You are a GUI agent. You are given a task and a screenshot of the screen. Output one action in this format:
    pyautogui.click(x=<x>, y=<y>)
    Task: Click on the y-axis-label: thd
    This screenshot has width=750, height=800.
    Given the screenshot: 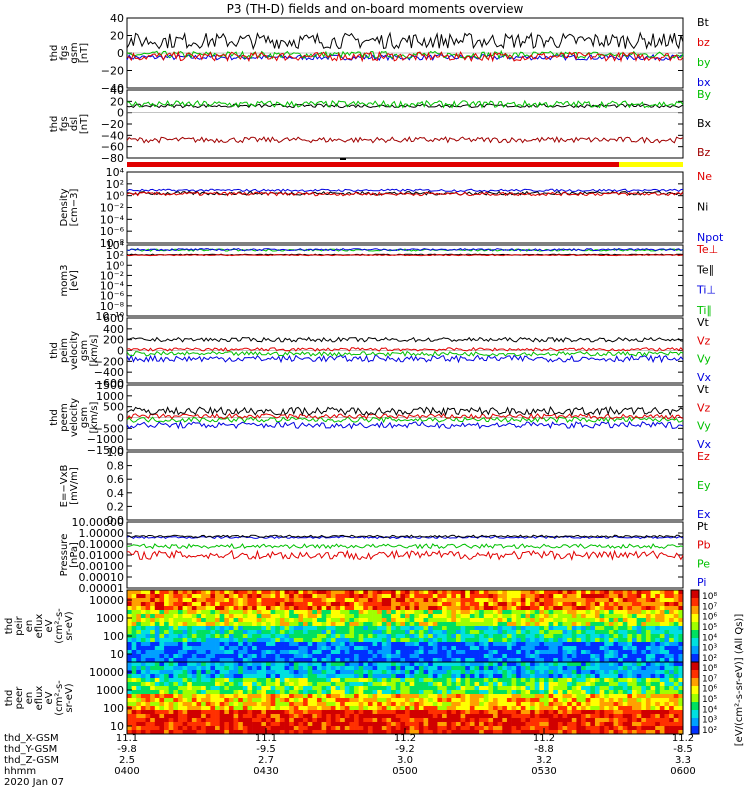 What is the action you would take?
    pyautogui.click(x=54, y=417)
    